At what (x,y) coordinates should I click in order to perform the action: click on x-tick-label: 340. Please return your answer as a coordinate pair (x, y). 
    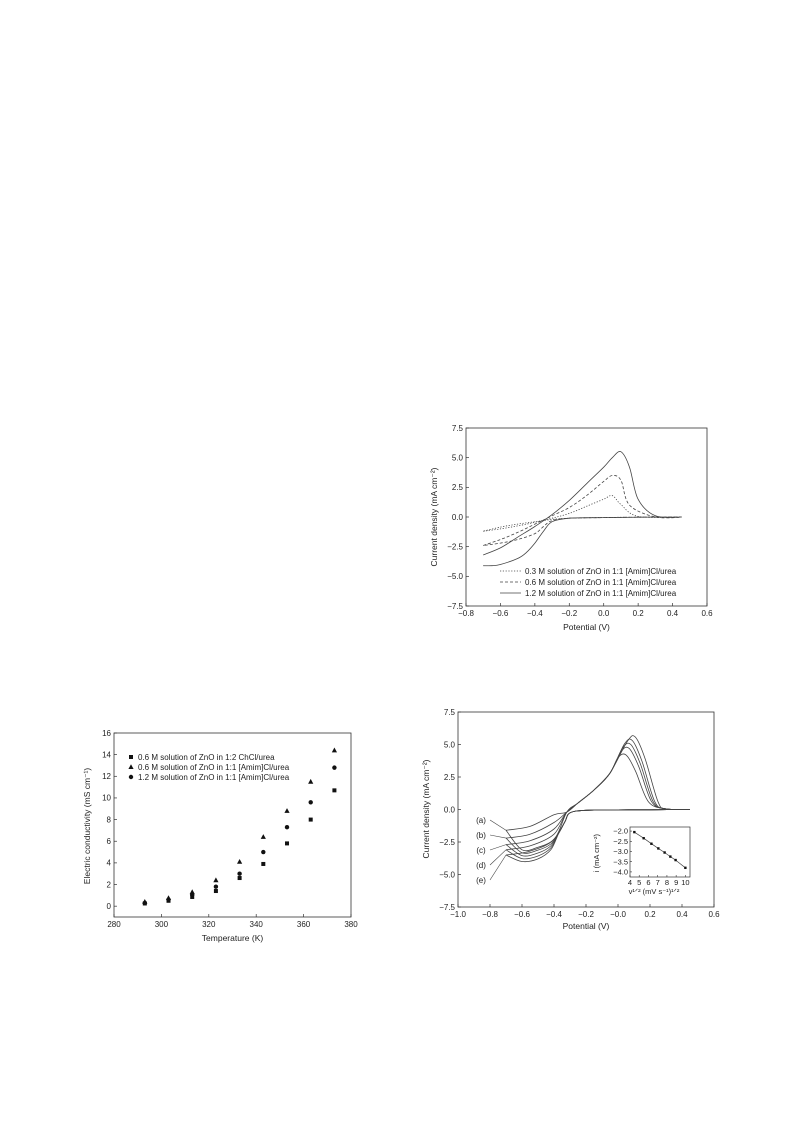
    Looking at the image, I should click on (257, 924).